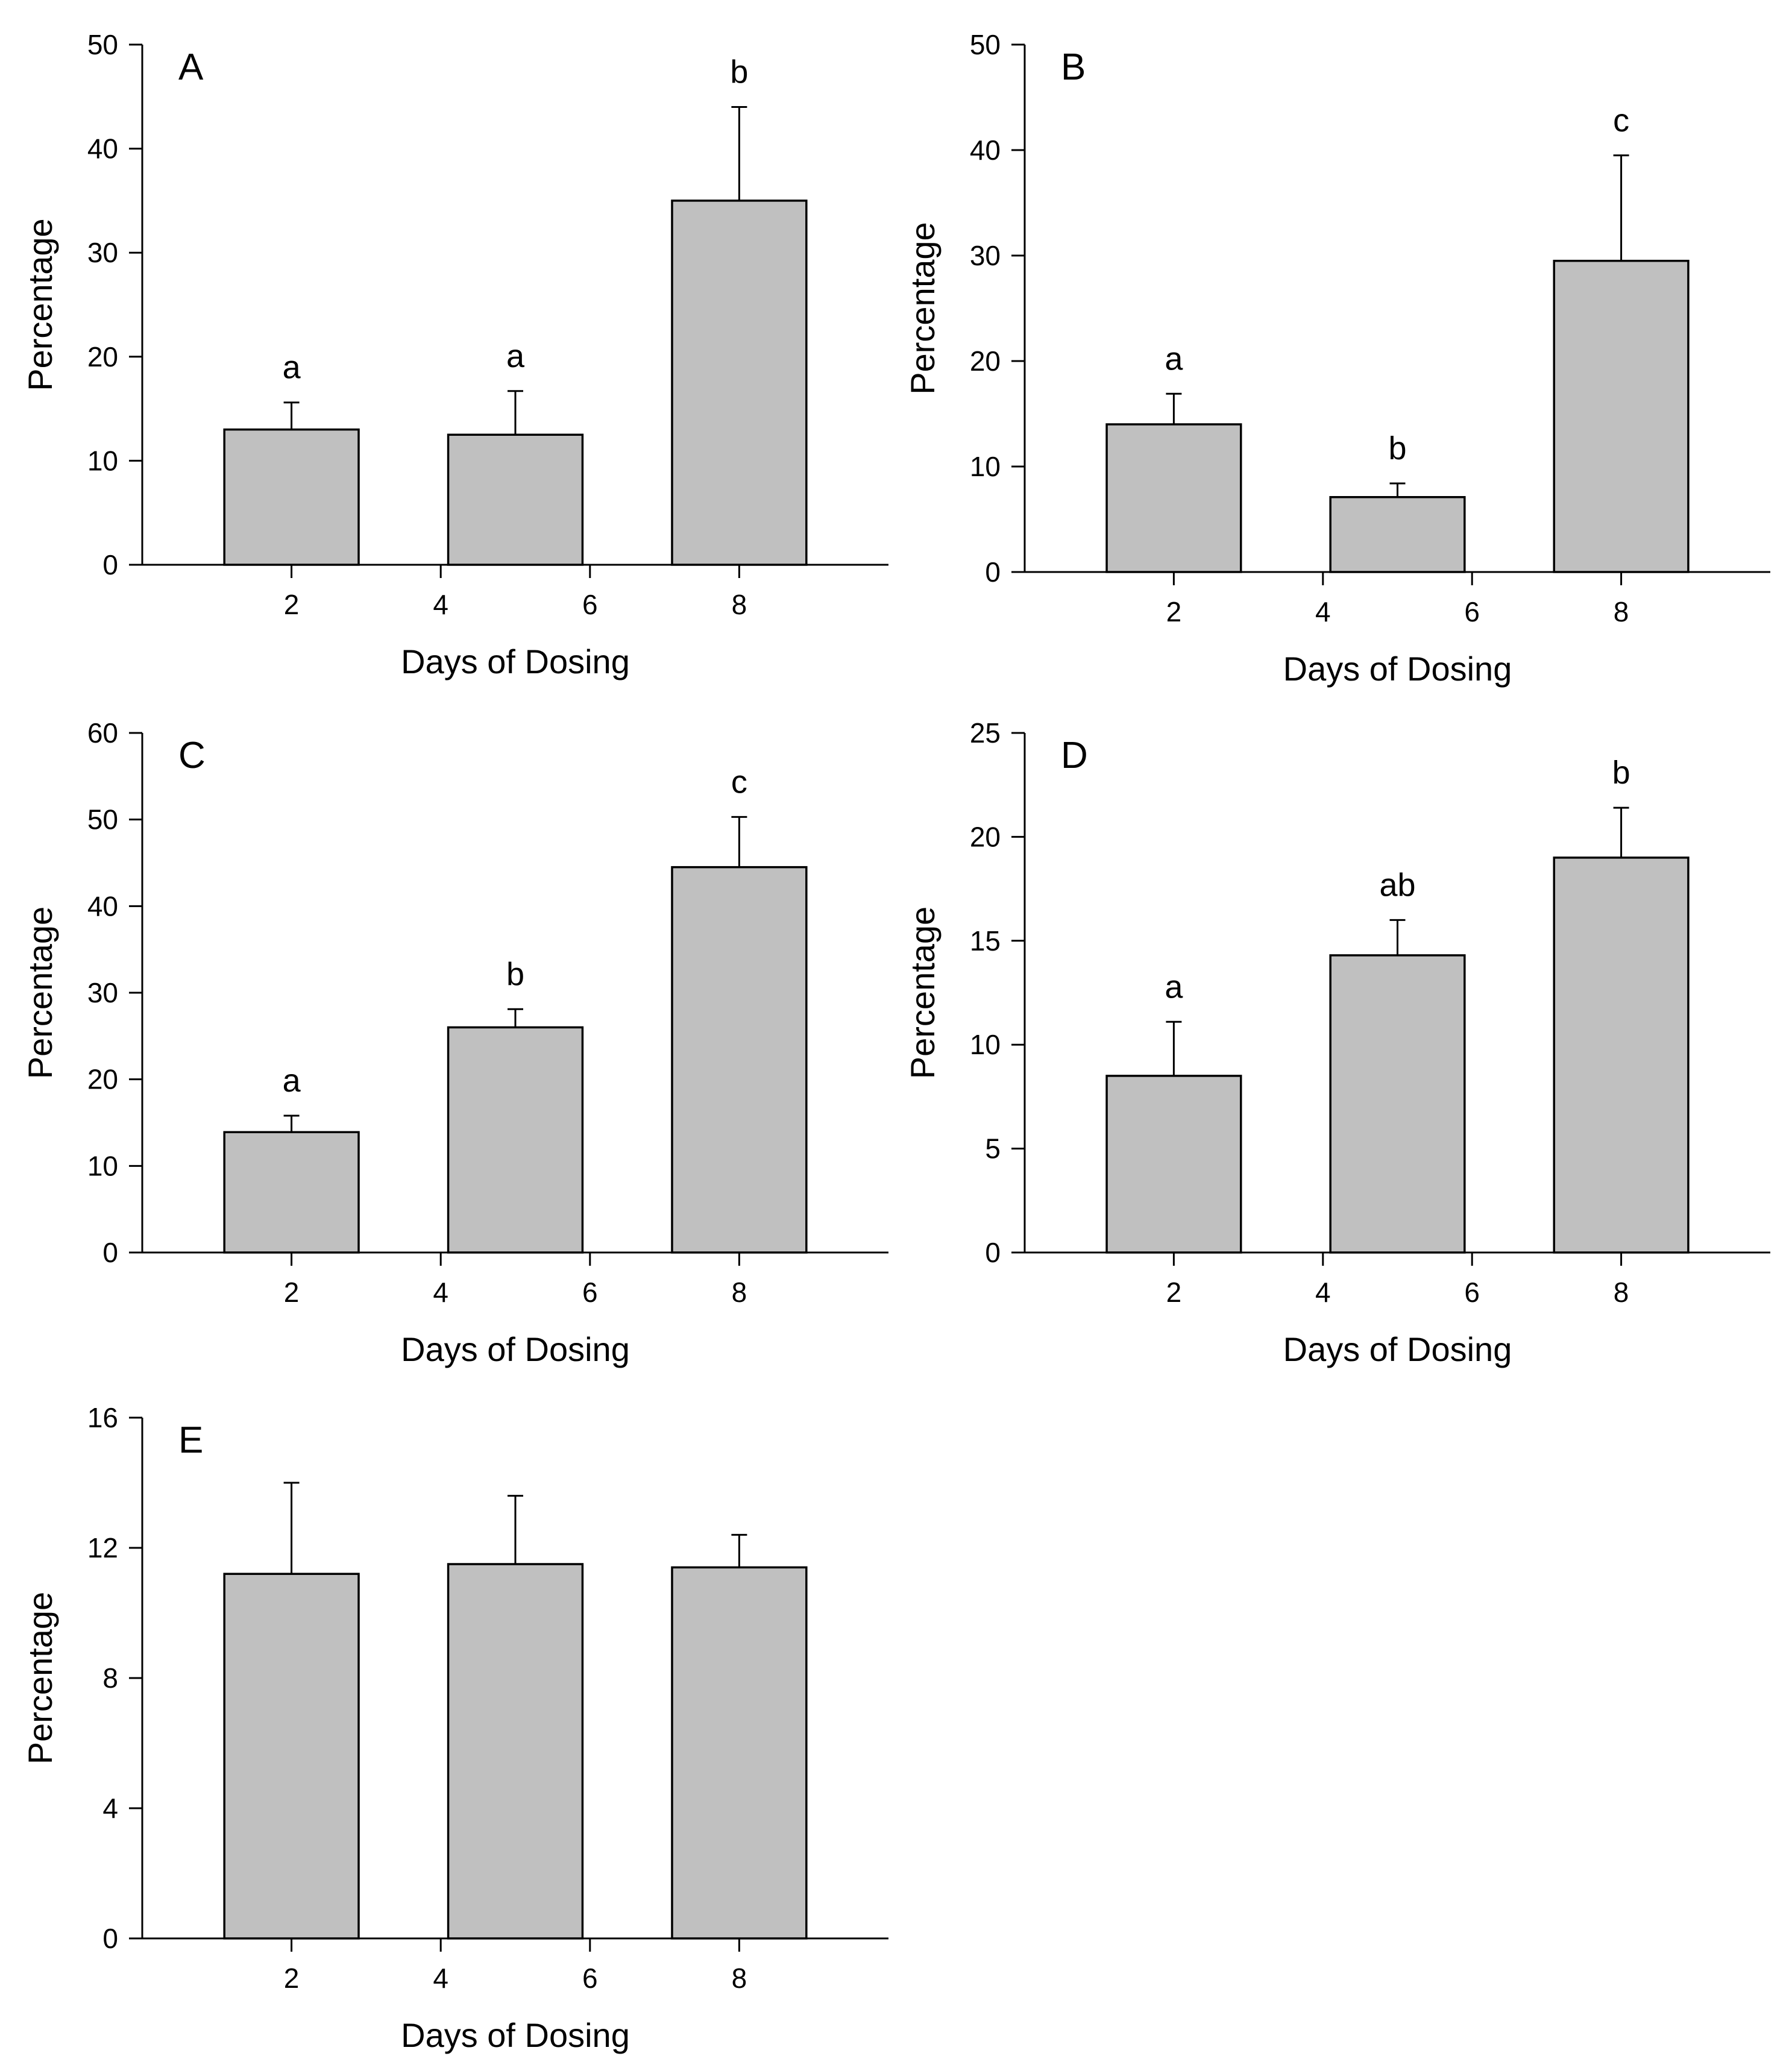  What do you see at coordinates (190, 1440) in the screenshot?
I see `panel-label: E` at bounding box center [190, 1440].